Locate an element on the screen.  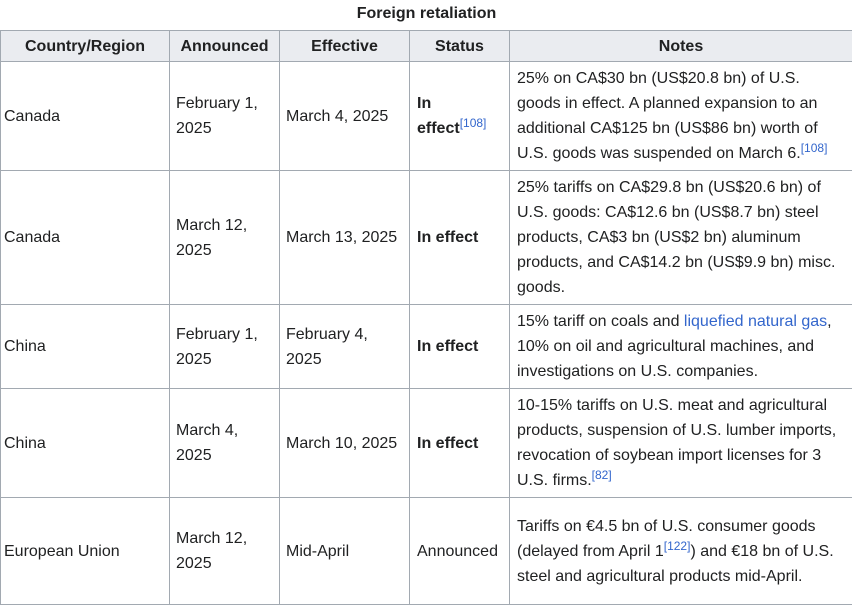
reference: [82] is located at coordinates (602, 475).